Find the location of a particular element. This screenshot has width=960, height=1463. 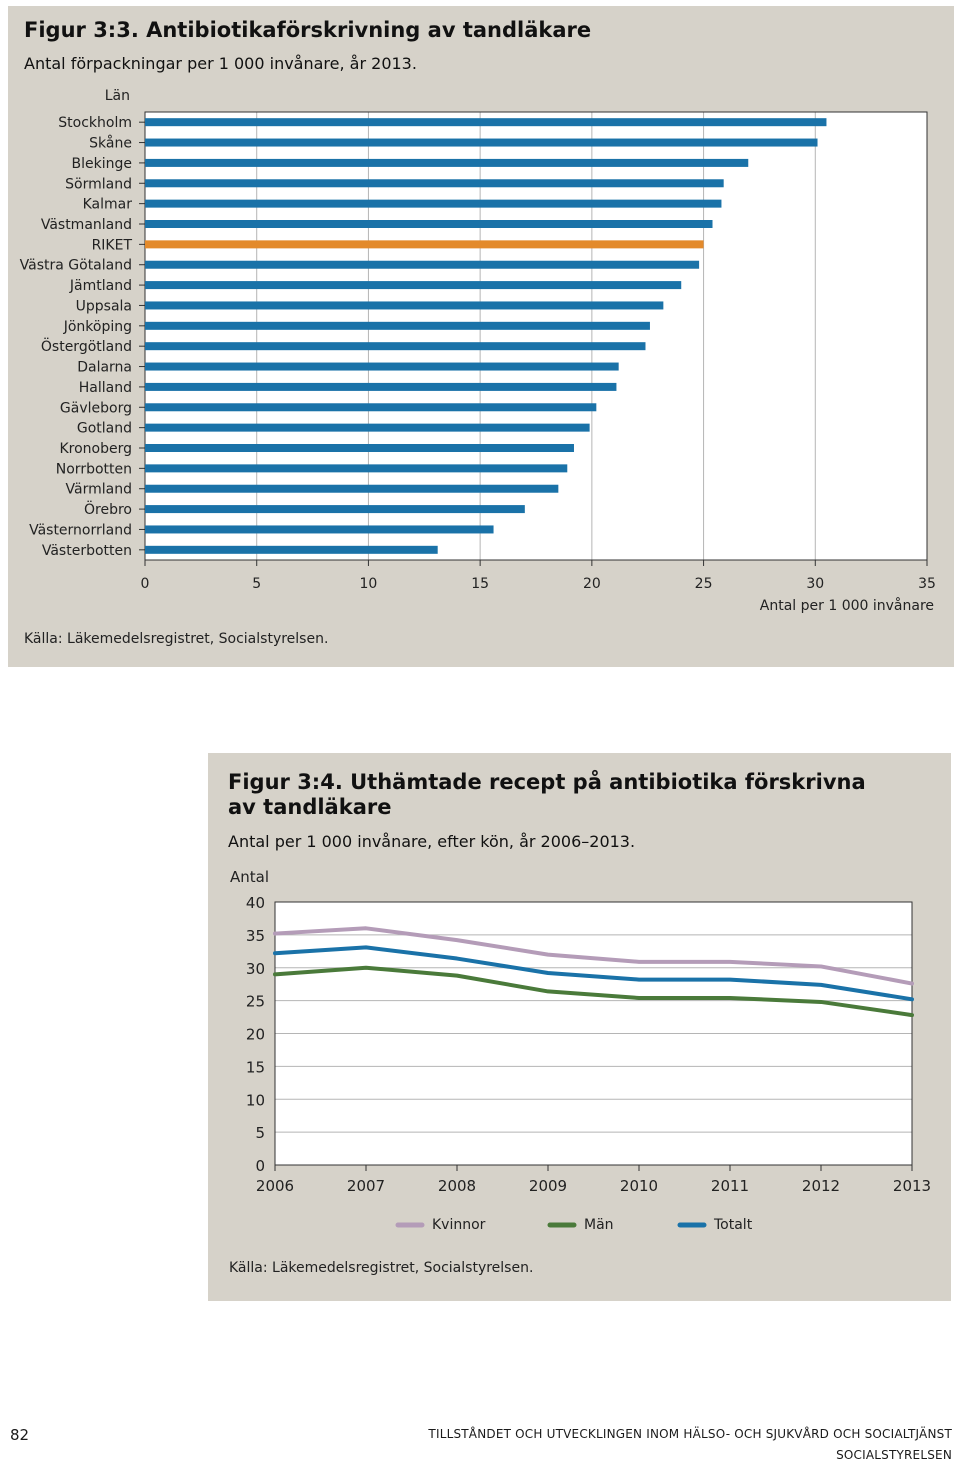

category-label: Västernorrland is located at coordinates (80, 530).